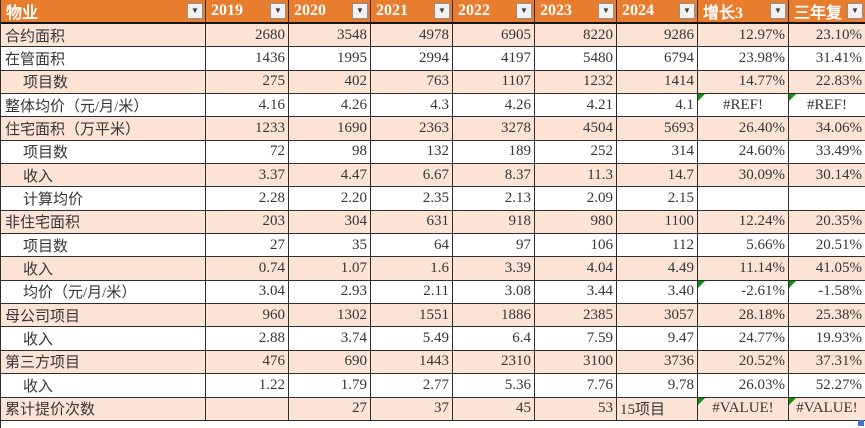 This screenshot has width=865, height=428. Describe the element at coordinates (494, 409) in the screenshot. I see `table-cell: 45` at that location.